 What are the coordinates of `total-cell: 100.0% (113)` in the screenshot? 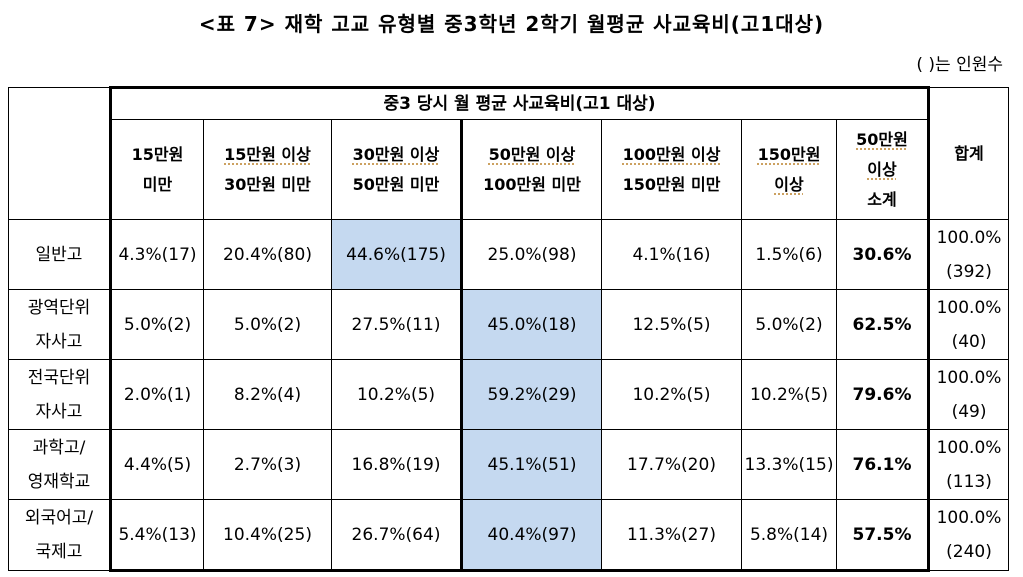 It's located at (969, 464).